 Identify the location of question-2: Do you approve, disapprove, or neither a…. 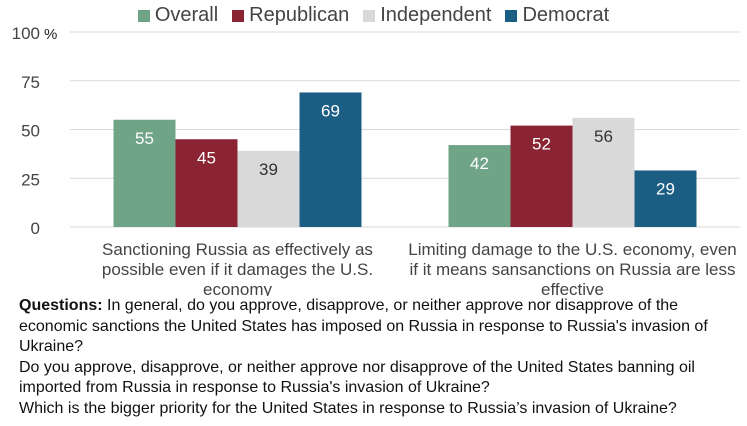
(357, 377).